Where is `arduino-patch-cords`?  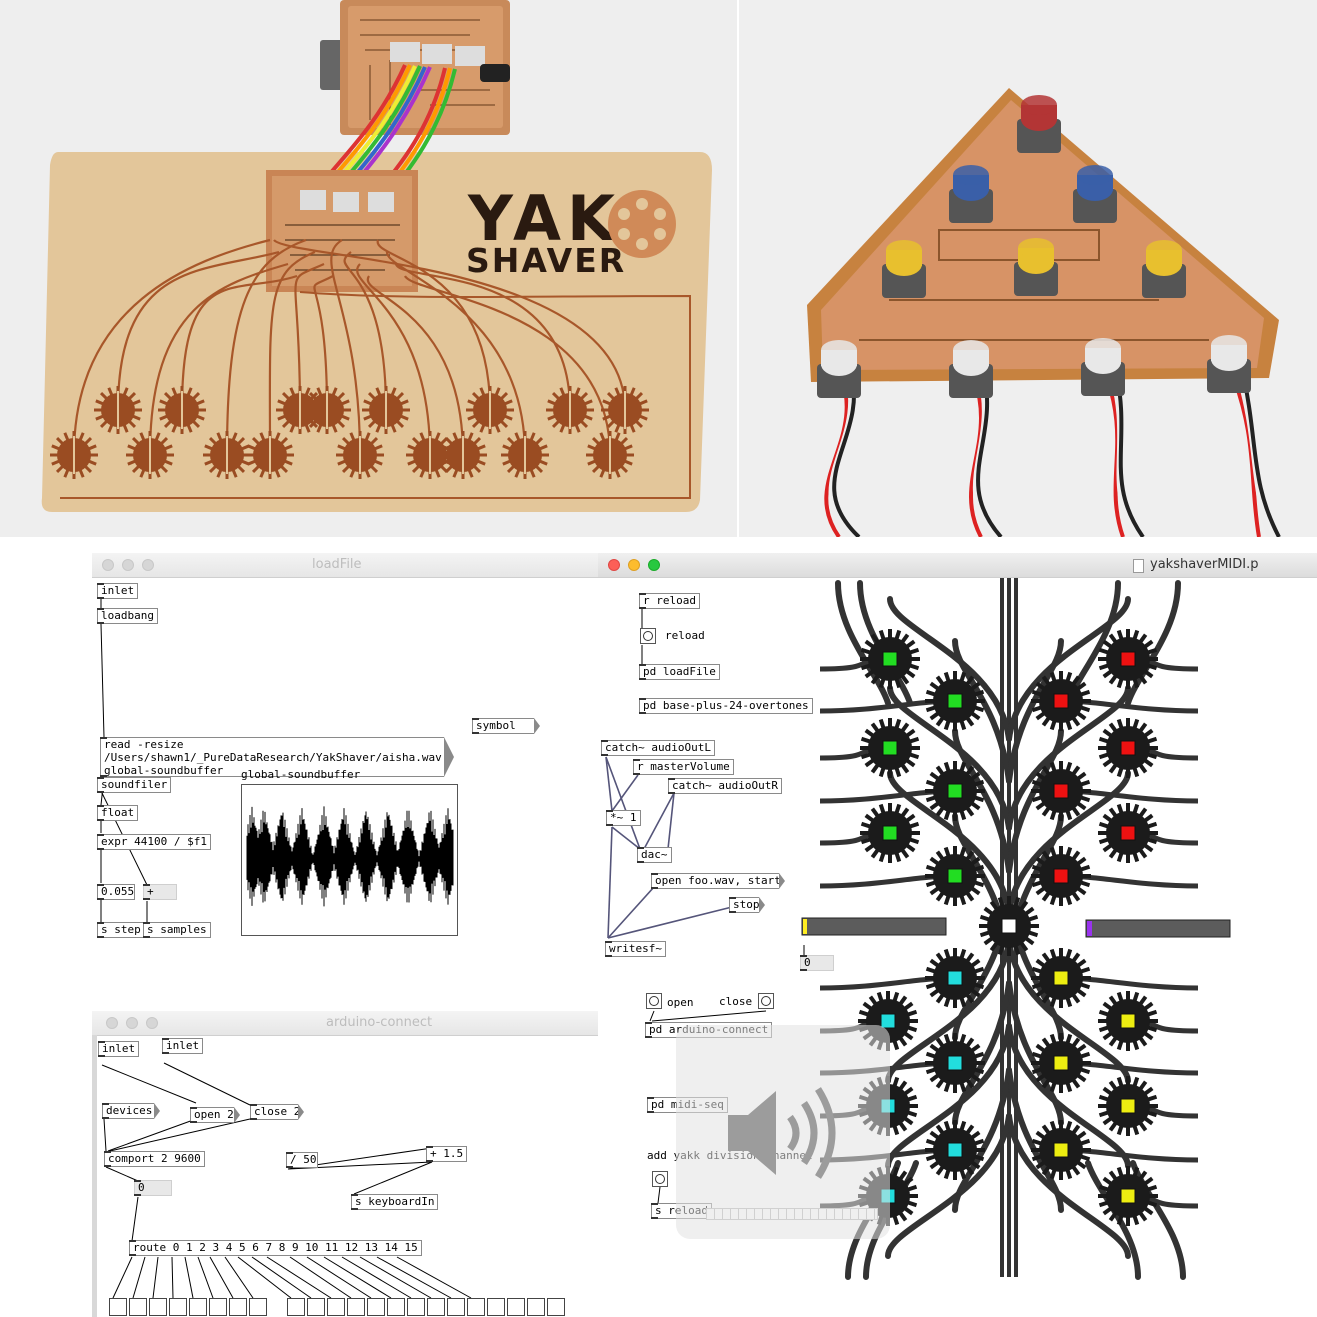 arduino-patch-cords is located at coordinates (286, 1180).